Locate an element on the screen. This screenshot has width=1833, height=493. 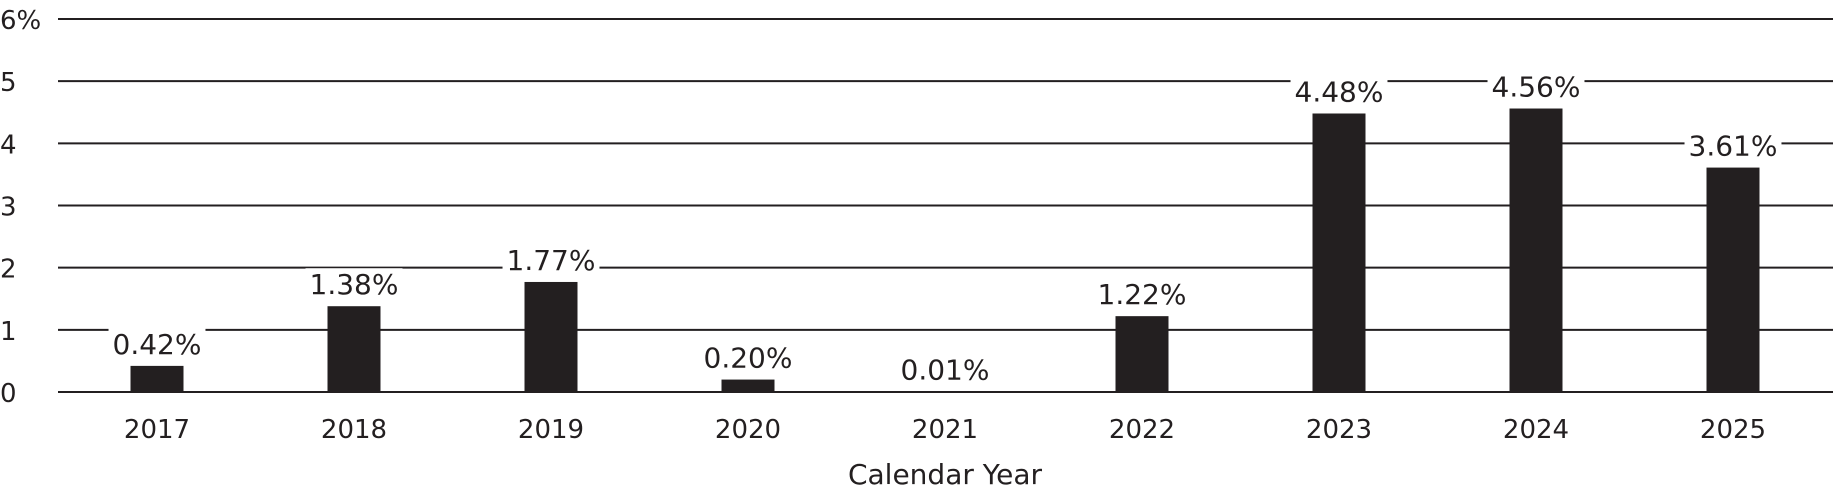
data-label: 0.20% is located at coordinates (748, 358).